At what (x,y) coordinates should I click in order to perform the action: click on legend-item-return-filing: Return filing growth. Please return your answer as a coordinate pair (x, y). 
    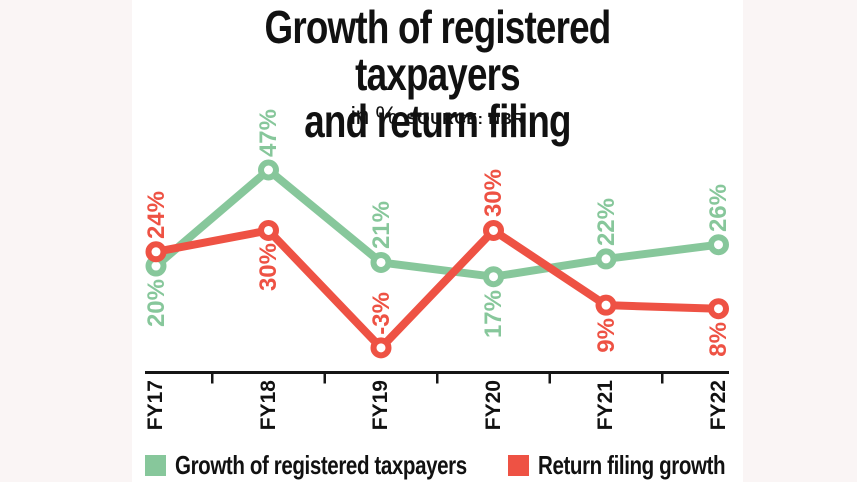
    Looking at the image, I should click on (641, 465).